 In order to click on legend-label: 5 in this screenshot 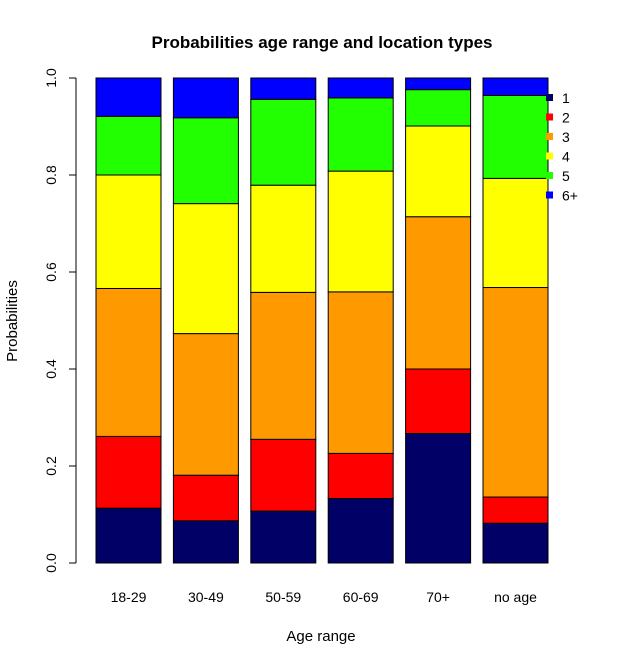, I will do `click(566, 176)`.